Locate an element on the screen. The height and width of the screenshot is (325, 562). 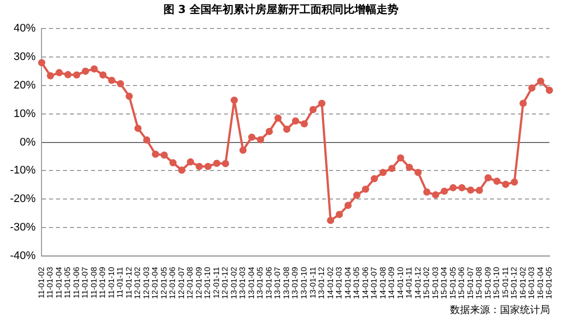
x-tick-label: 15-01-08 is located at coordinates (479, 283).